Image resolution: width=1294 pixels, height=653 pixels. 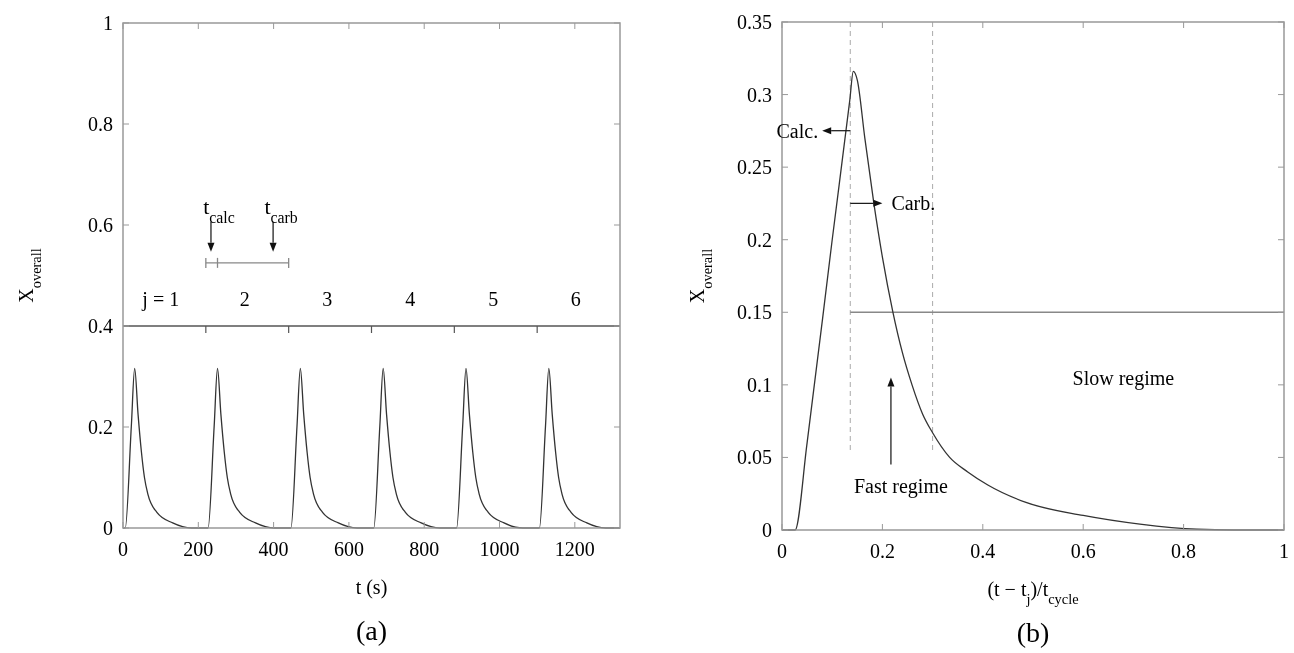 What do you see at coordinates (100, 326) in the screenshot?
I see `y-tick-label: 0.4` at bounding box center [100, 326].